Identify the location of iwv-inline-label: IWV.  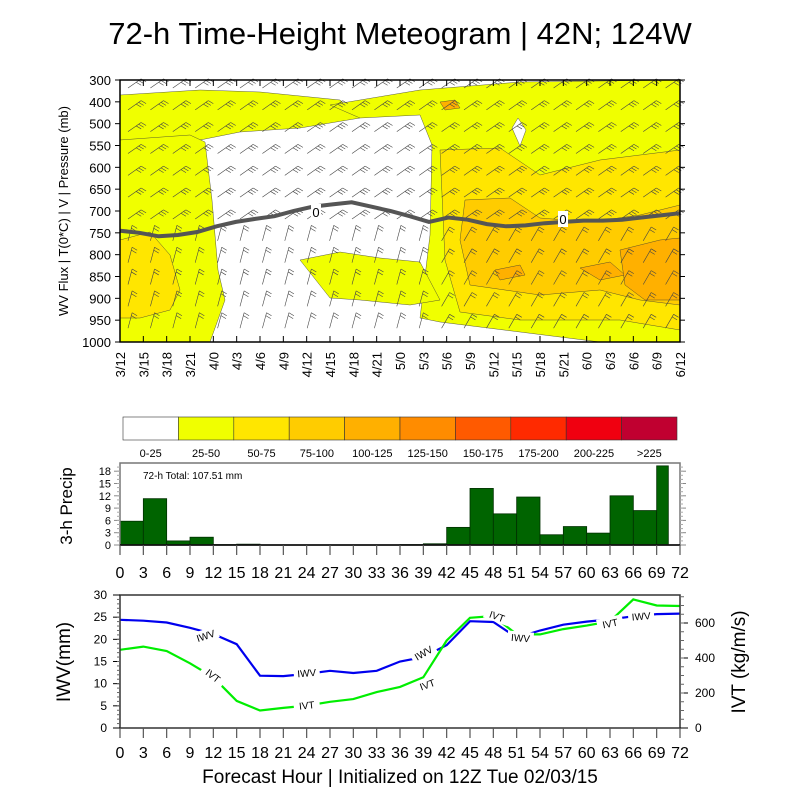
(641, 616).